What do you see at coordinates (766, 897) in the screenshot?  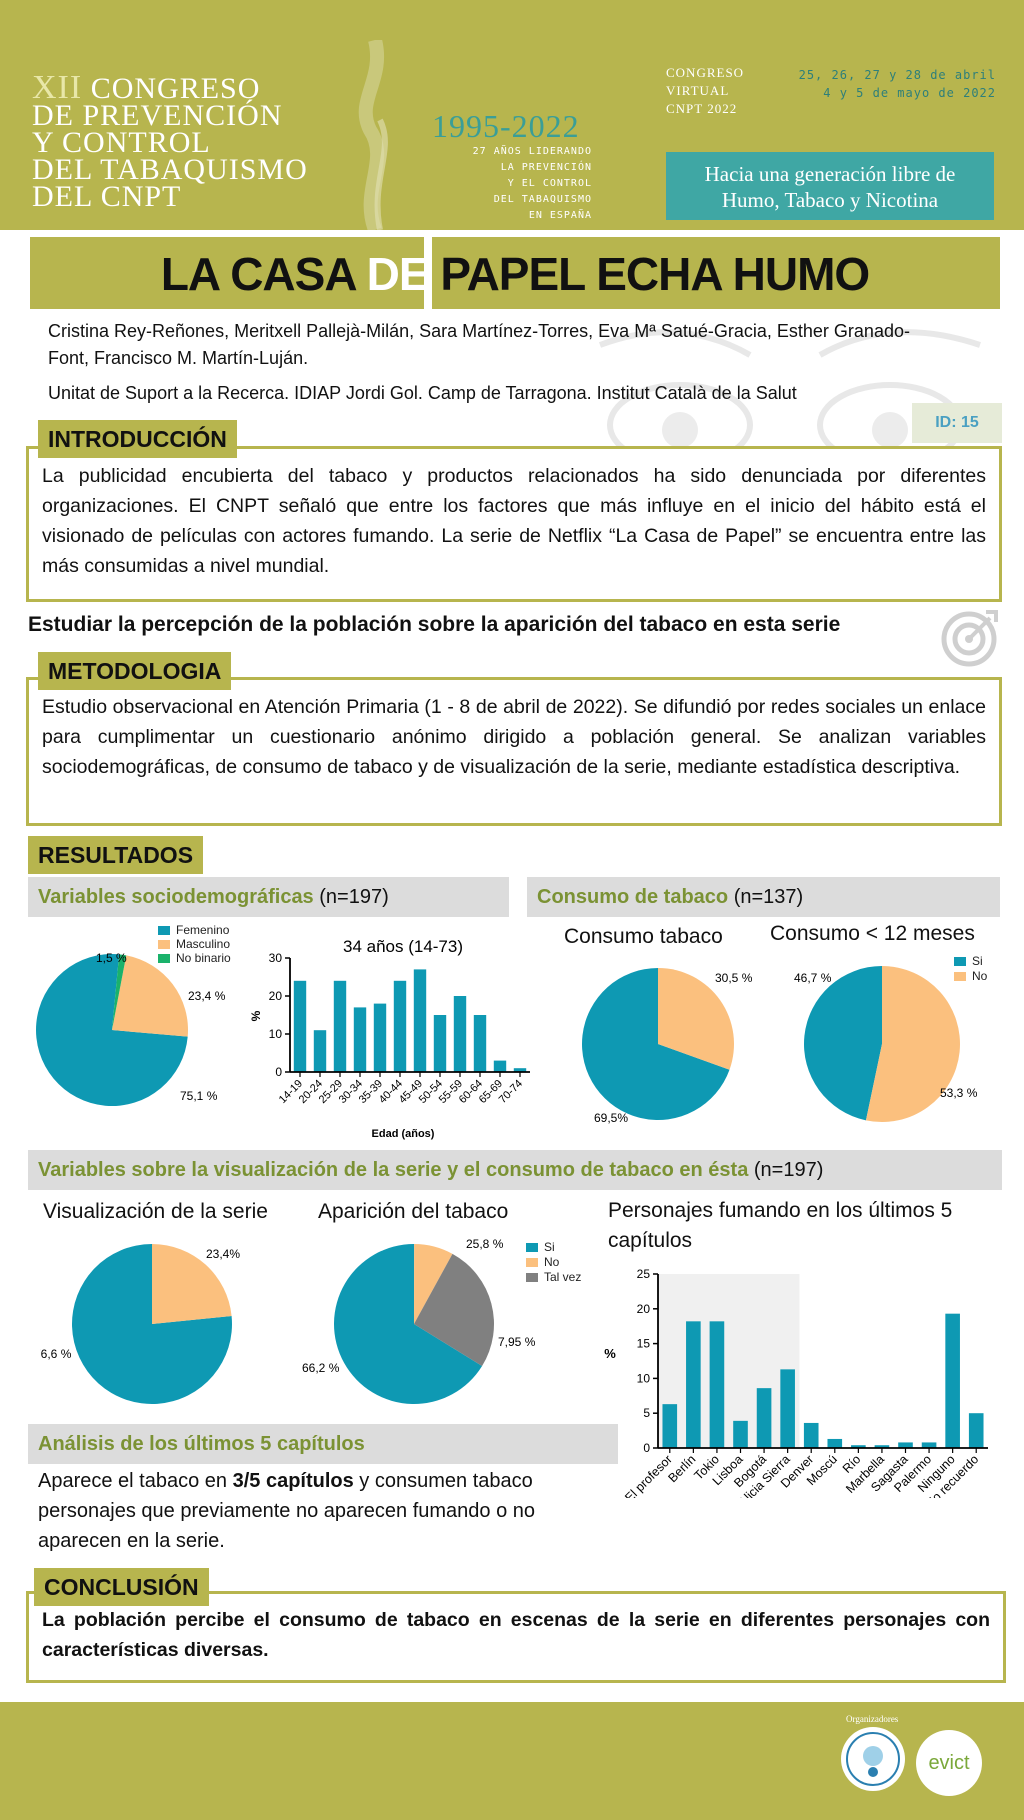 I see `tabaco-header-n: (n=137)` at bounding box center [766, 897].